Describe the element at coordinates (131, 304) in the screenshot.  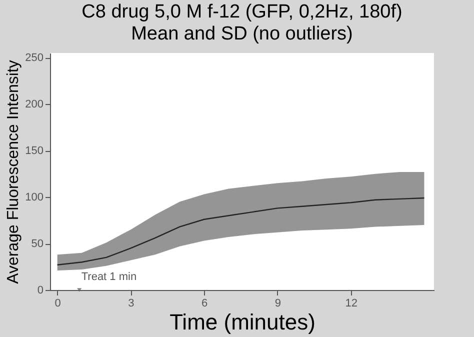
I see `x-tick-label: 3` at that location.